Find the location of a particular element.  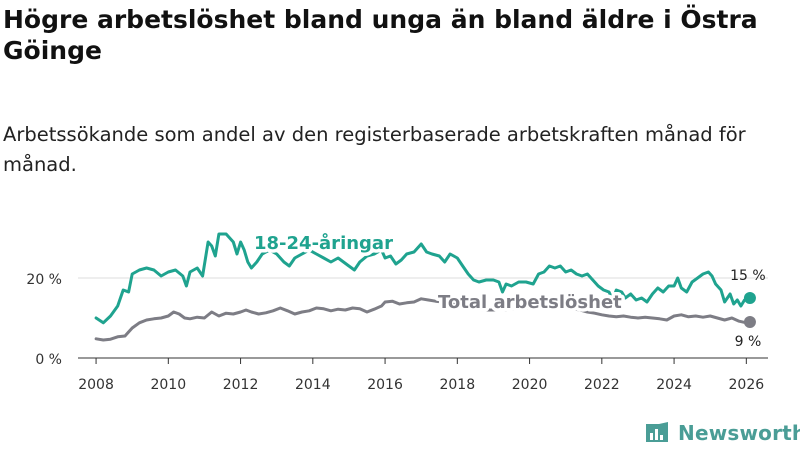

youth-series-label: 18-24-åringar is located at coordinates (323, 243).